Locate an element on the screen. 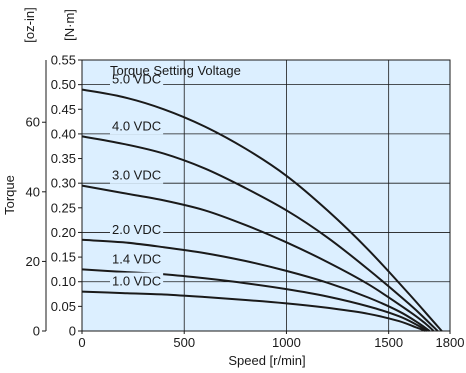 This screenshot has height=373, width=466. y-tick-label: 0.20 is located at coordinates (63, 232).